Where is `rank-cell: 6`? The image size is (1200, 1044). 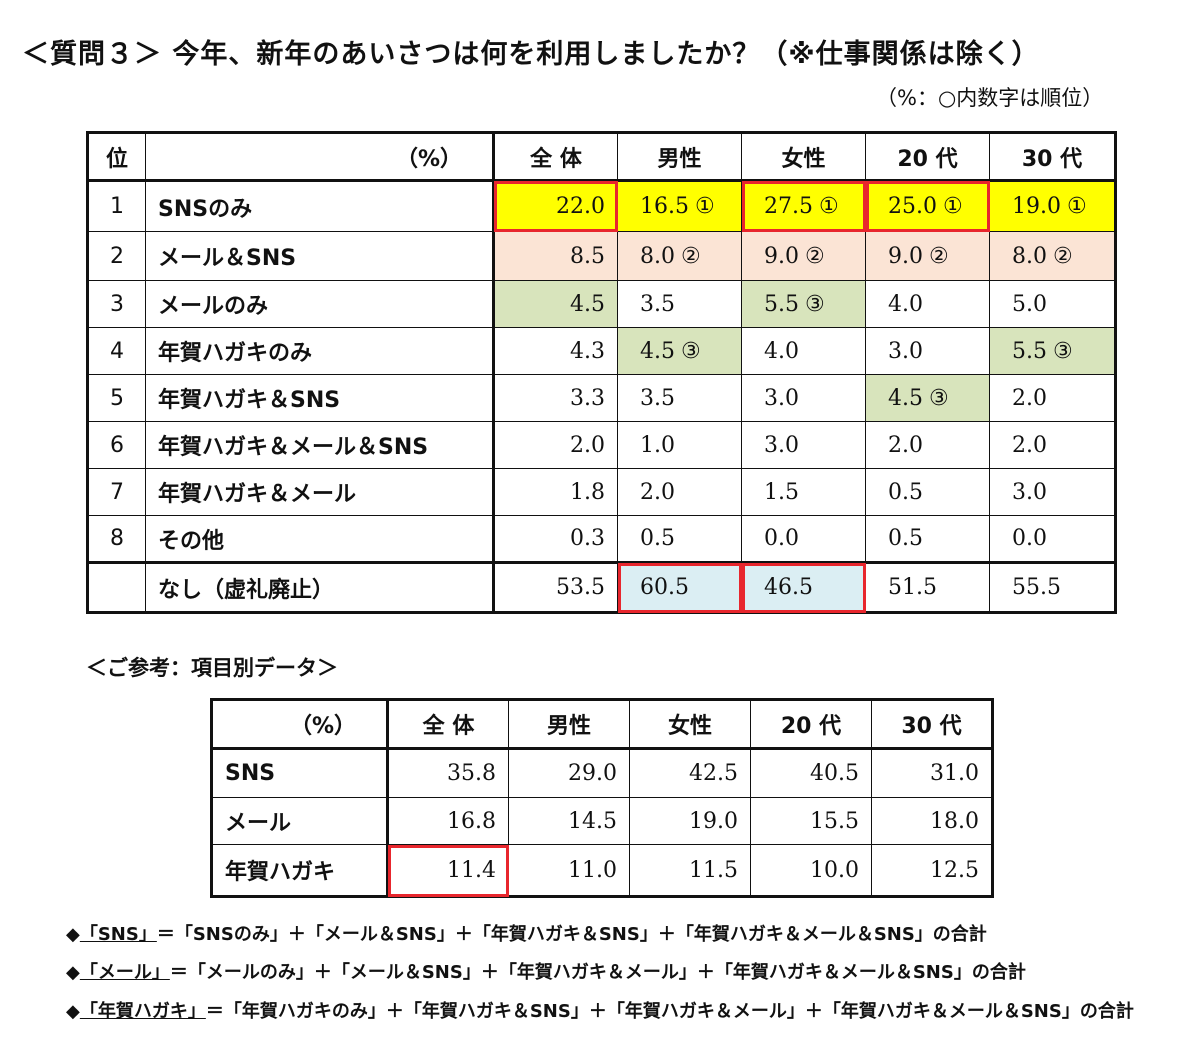 rank-cell: 6 is located at coordinates (116, 445).